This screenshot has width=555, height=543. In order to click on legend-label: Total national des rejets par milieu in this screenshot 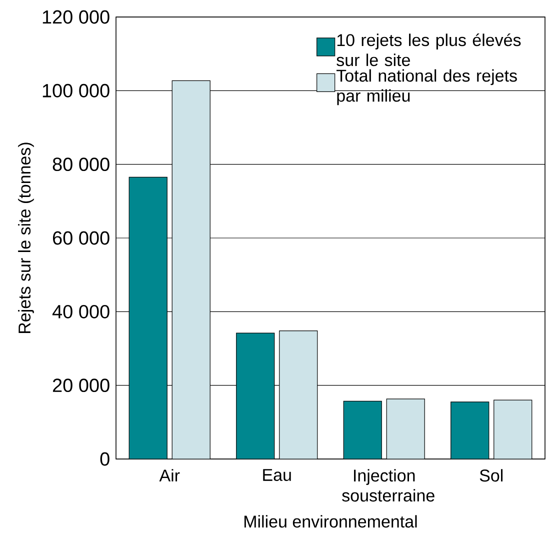, I will do `click(426, 87)`.